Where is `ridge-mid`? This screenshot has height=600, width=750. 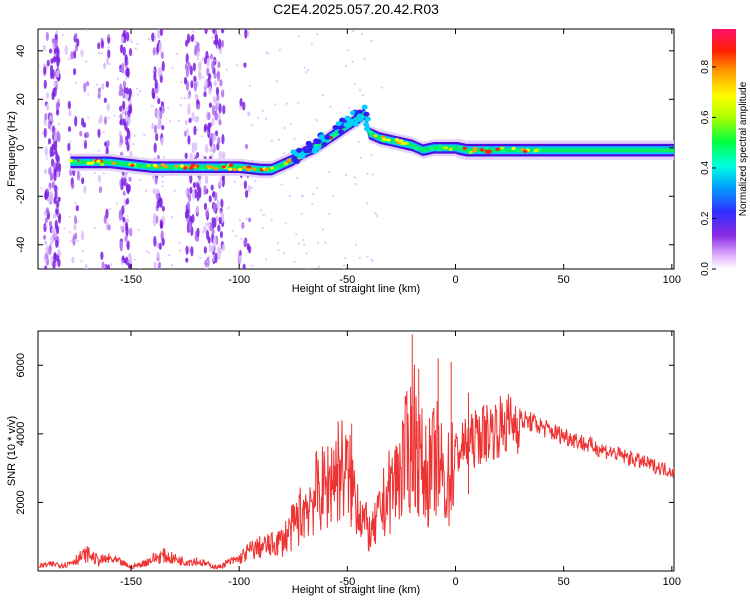
ridge-mid is located at coordinates (372, 142).